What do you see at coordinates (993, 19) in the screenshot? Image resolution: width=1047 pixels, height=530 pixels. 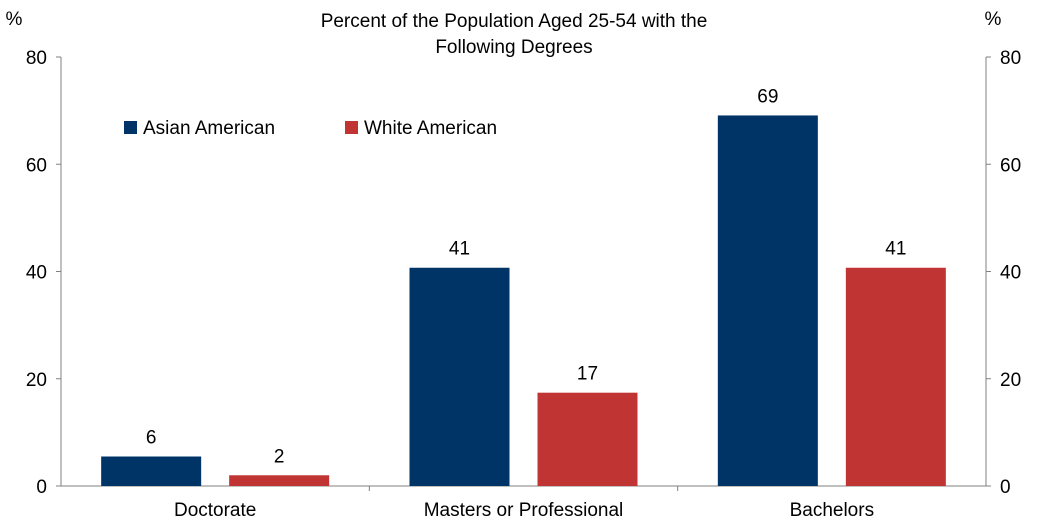 I see `right-axis-unit-label: %` at bounding box center [993, 19].